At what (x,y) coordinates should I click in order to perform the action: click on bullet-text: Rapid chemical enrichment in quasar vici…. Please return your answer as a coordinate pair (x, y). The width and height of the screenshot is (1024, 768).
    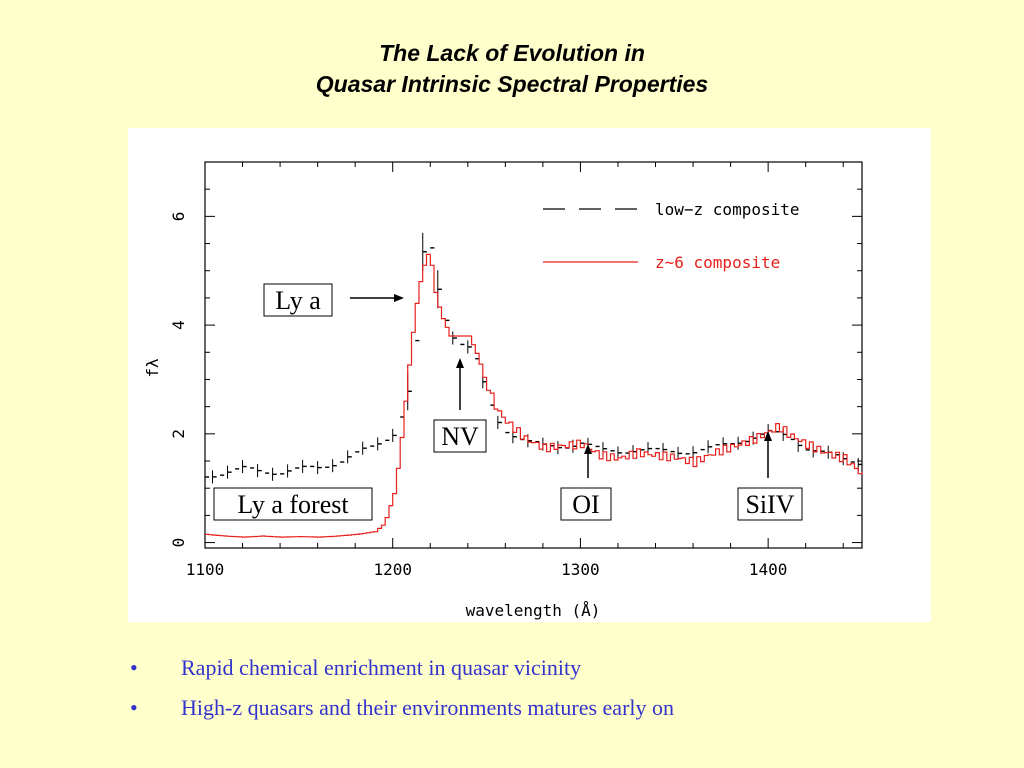
    Looking at the image, I should click on (381, 667).